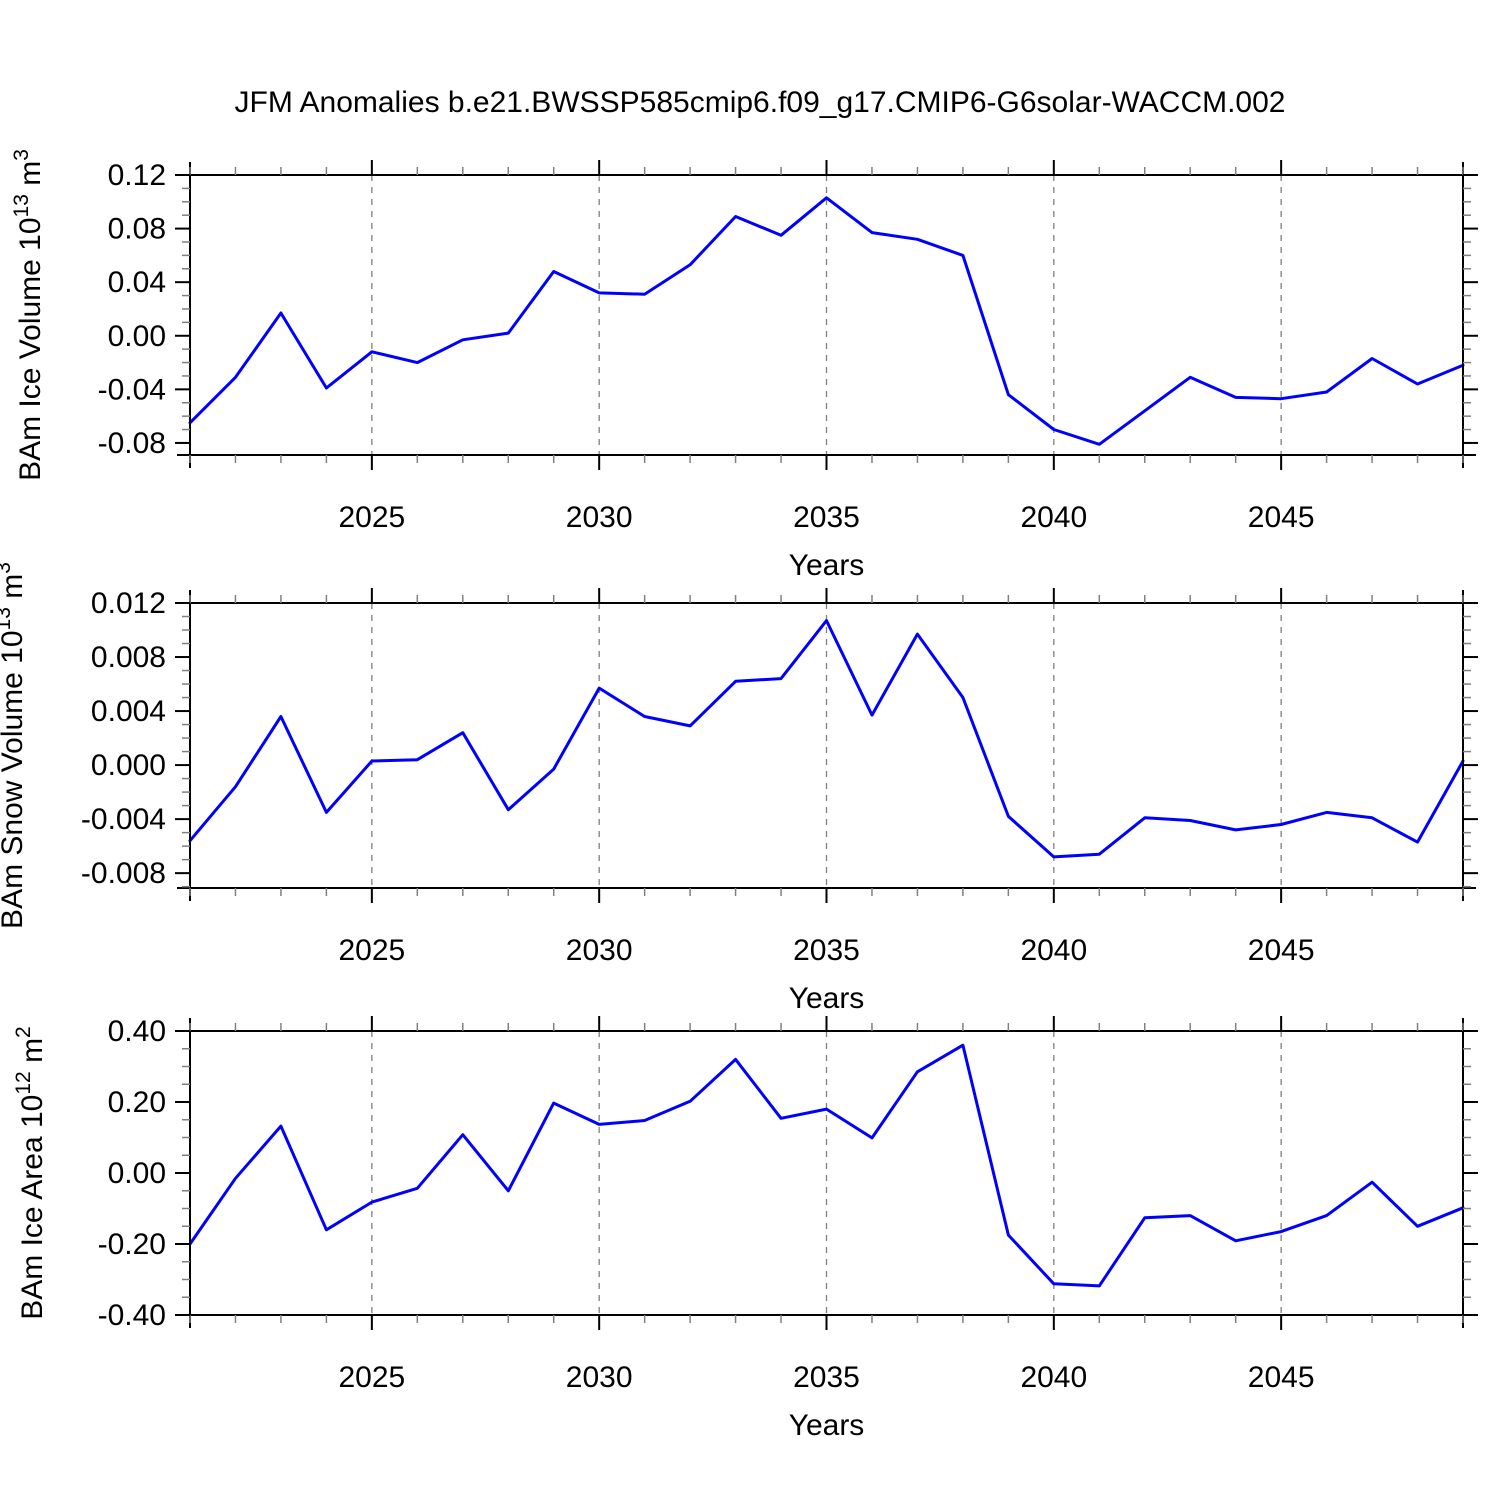 Image resolution: width=1500 pixels, height=1500 pixels. I want to click on ytick-label: -0.004, so click(123, 819).